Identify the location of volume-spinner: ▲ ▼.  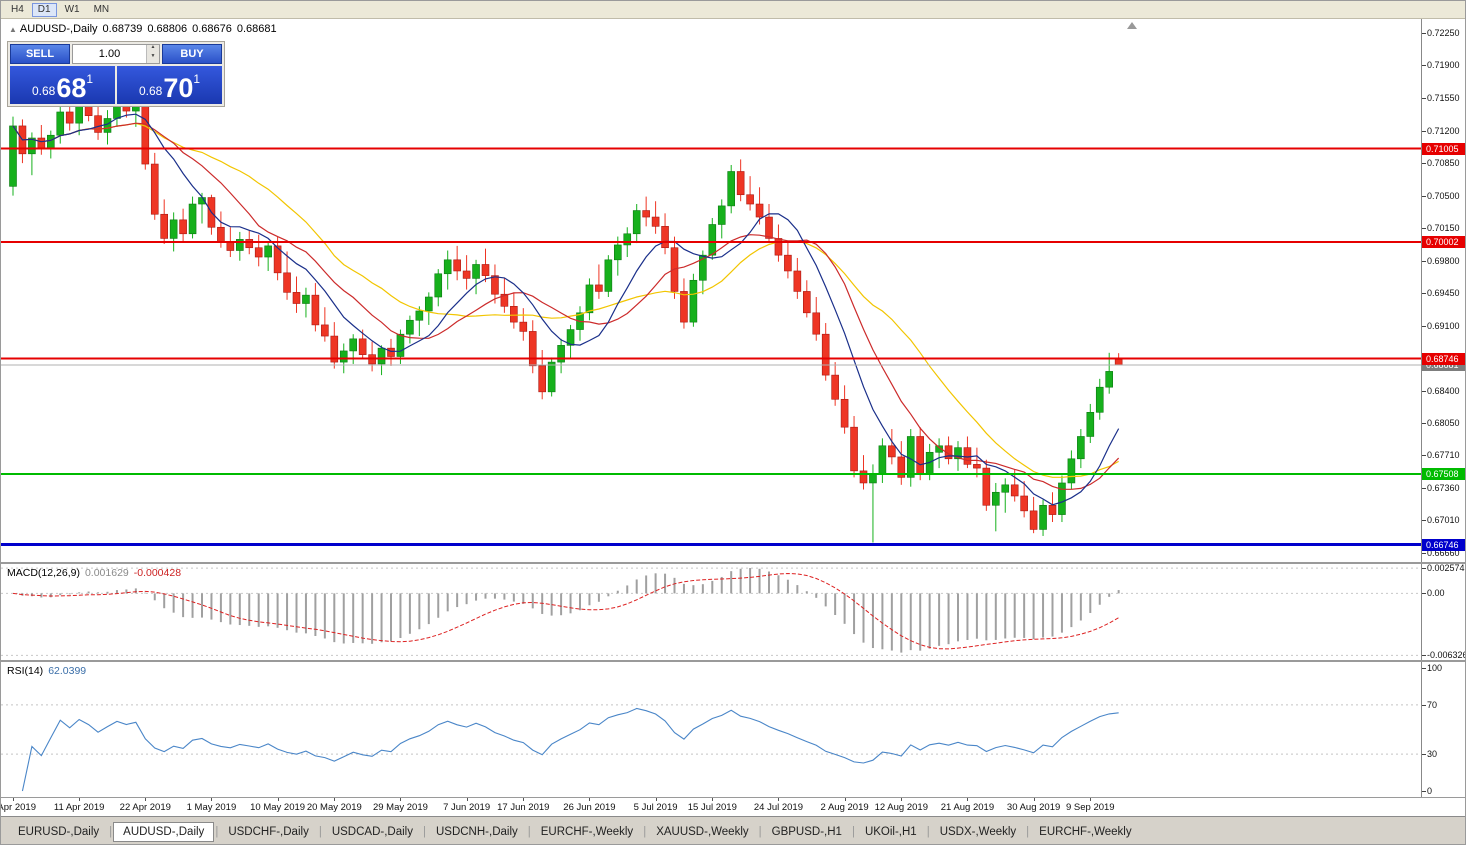
(152, 54).